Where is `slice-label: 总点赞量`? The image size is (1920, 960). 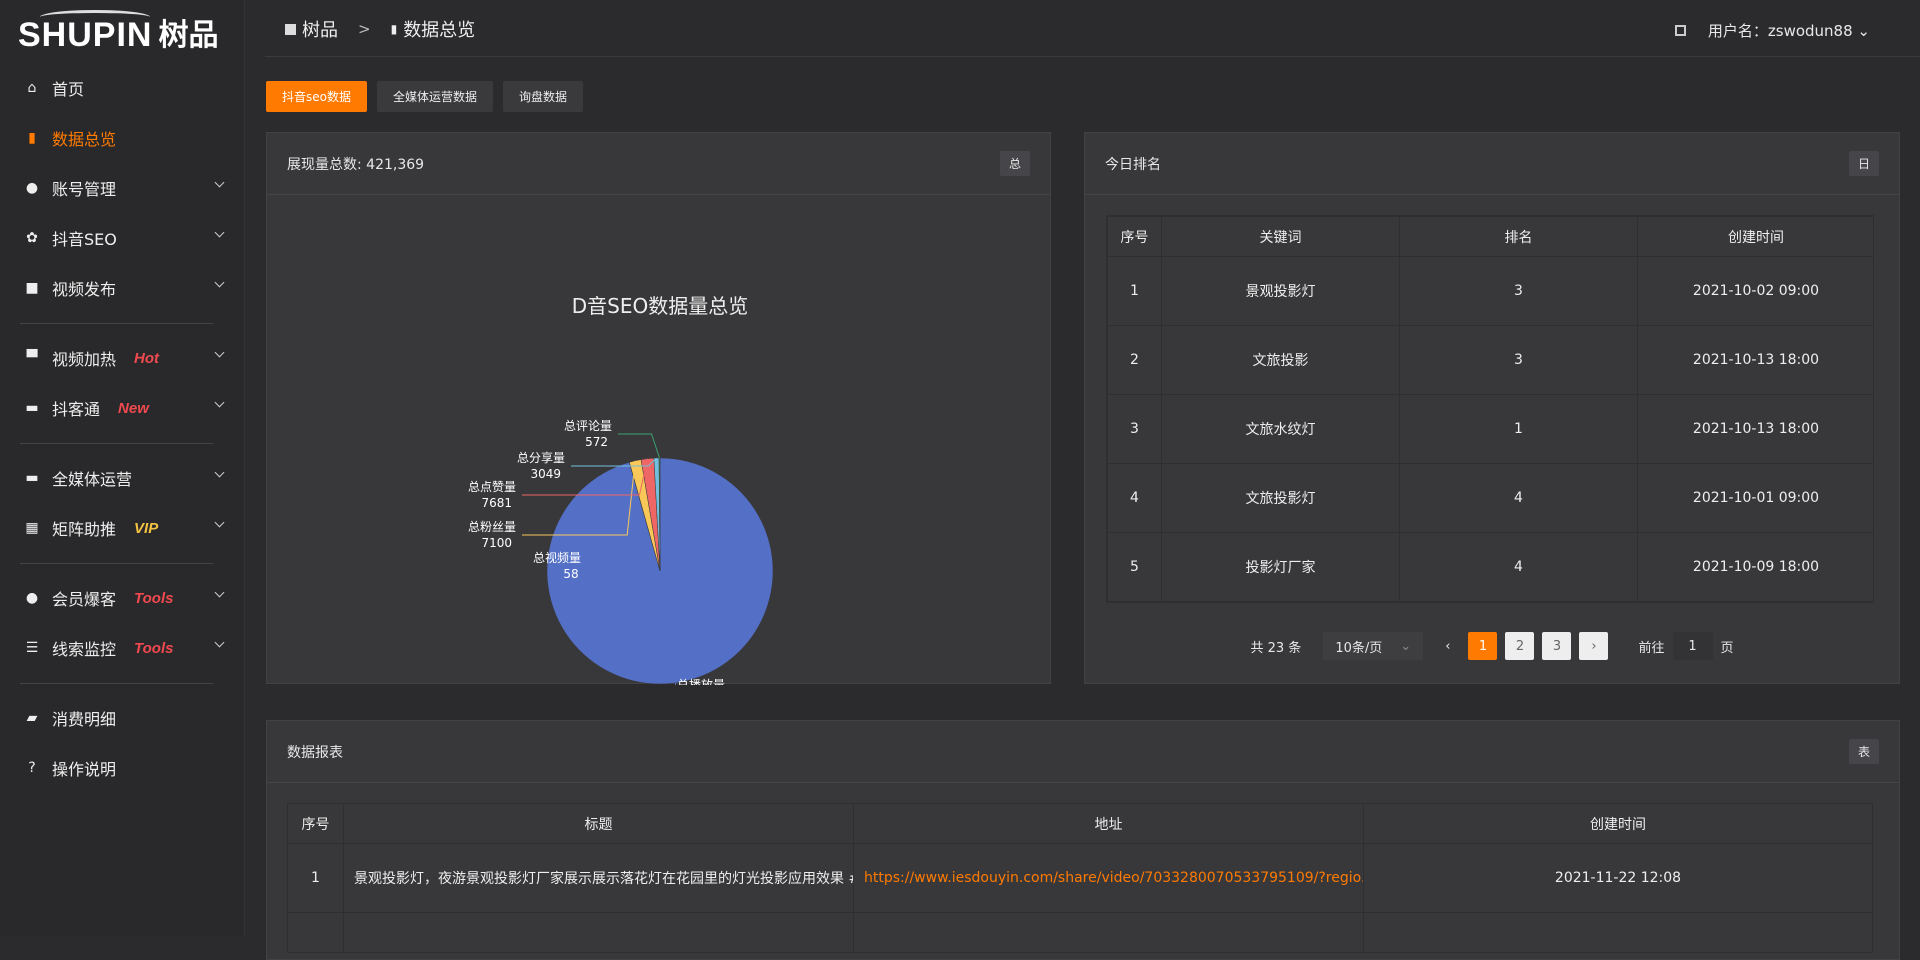 slice-label: 总点赞量 is located at coordinates (492, 487).